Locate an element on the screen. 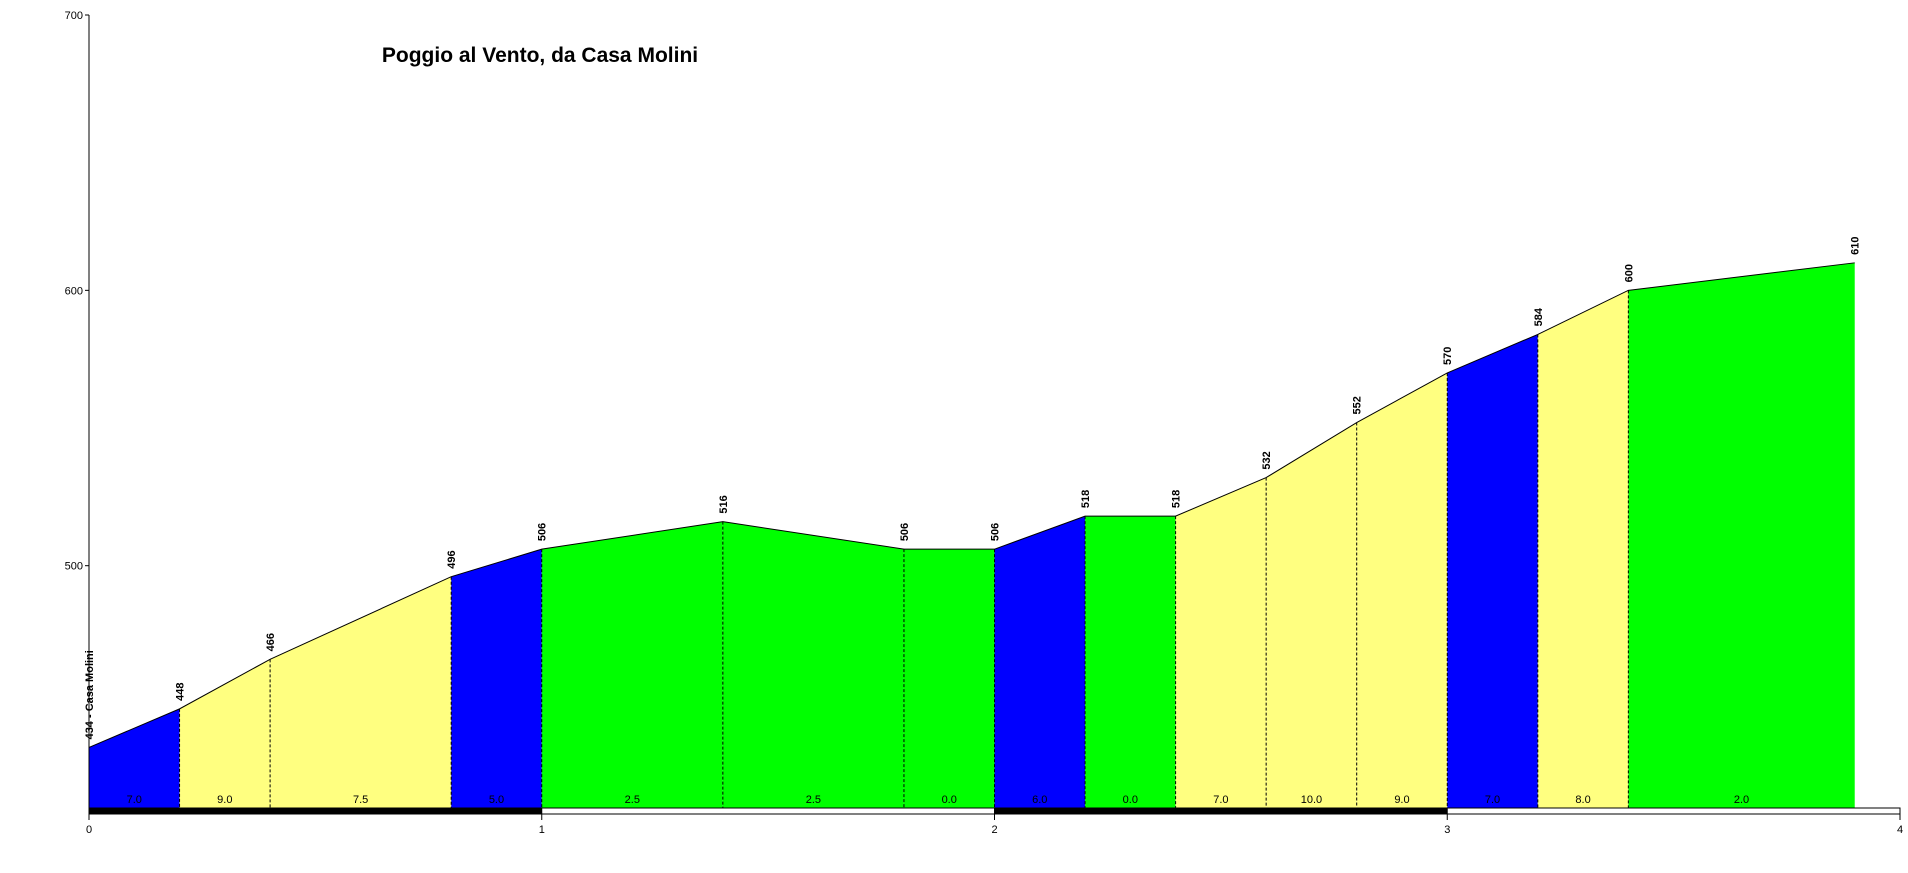  elevation-label: 532 is located at coordinates (1267, 460).